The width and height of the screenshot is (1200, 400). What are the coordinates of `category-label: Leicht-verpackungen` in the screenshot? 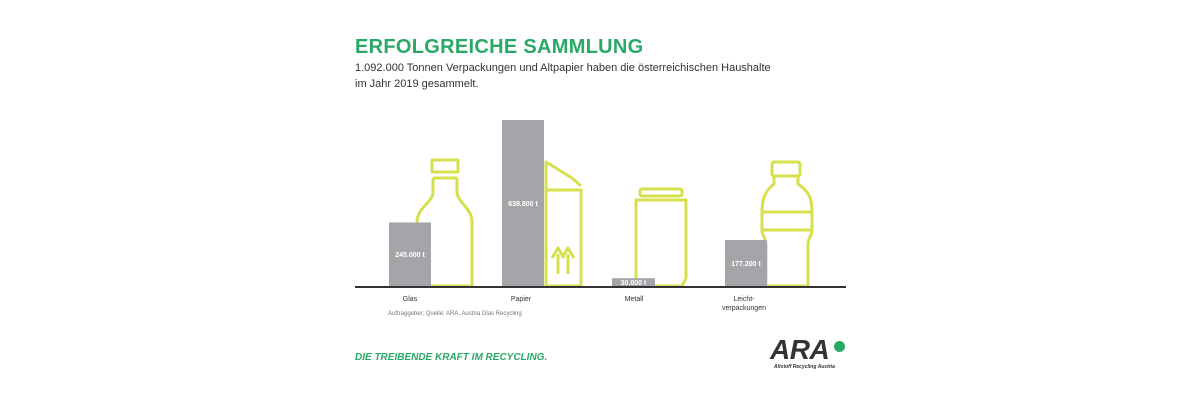 It's located at (744, 304).